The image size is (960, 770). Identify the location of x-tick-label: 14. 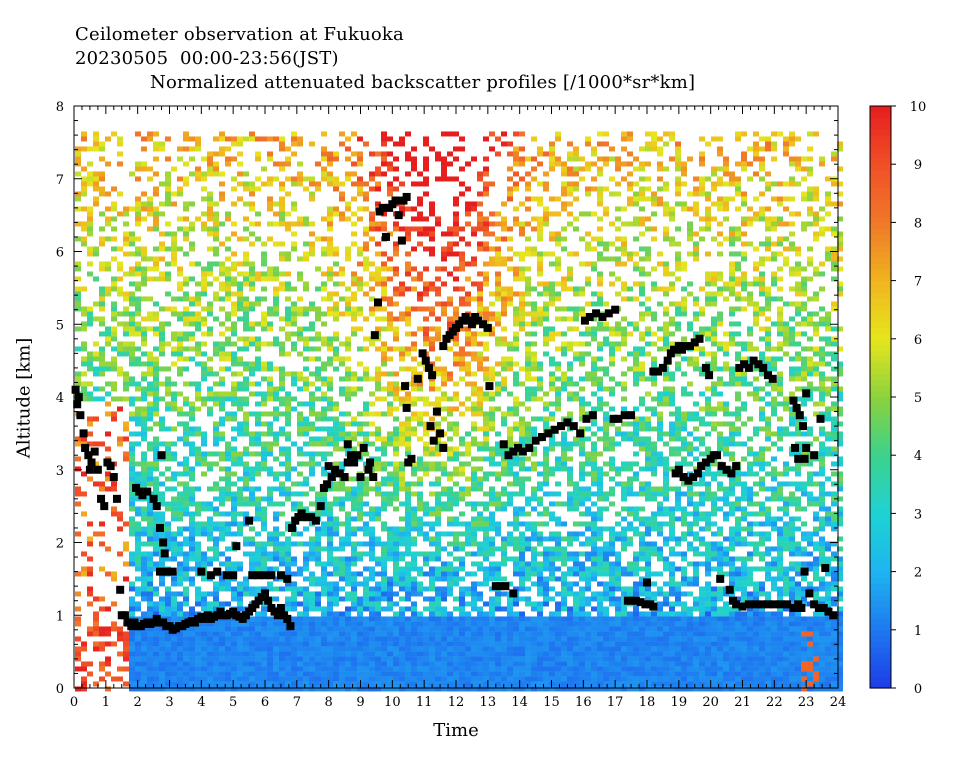
(519, 702).